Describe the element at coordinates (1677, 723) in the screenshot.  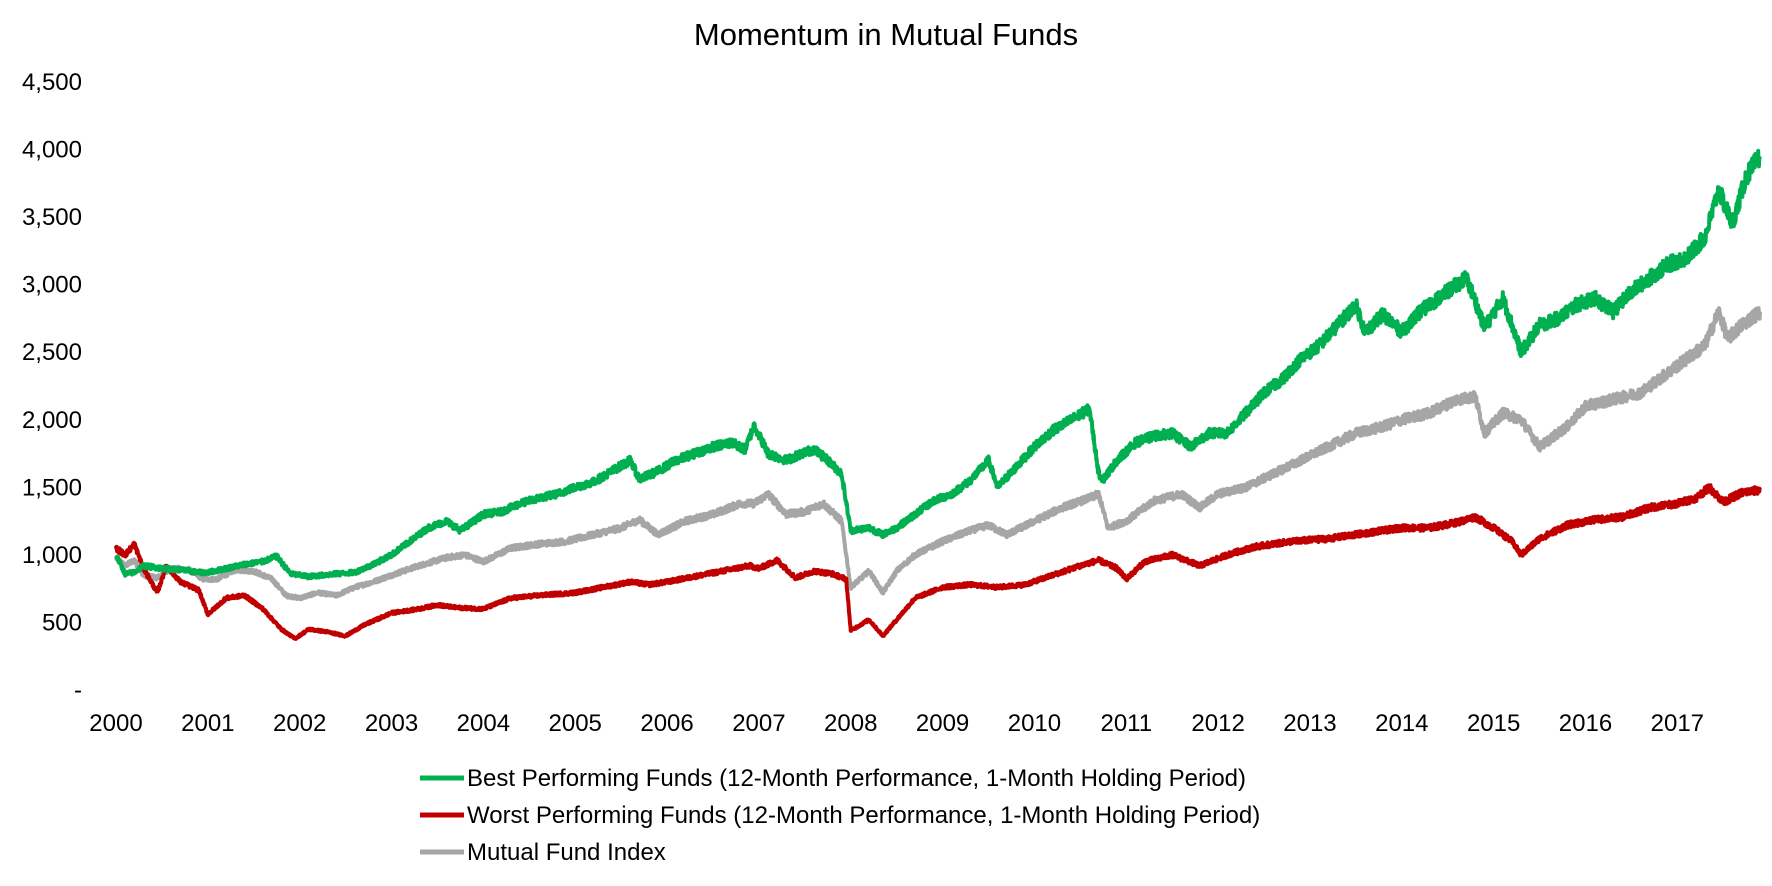
I see `x-tick-label: 2017` at that location.